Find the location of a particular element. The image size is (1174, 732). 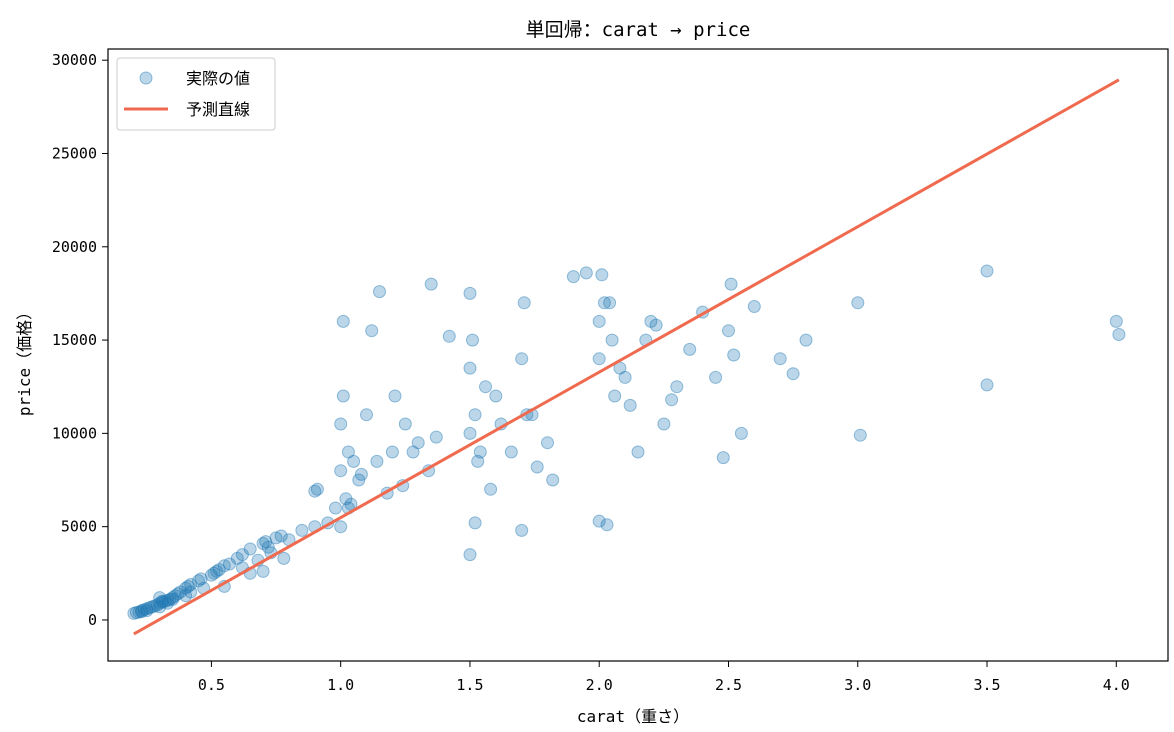

y-axis-ticks: 0 5000 10000 15000 20000 25000 30000 is located at coordinates (80, 340).